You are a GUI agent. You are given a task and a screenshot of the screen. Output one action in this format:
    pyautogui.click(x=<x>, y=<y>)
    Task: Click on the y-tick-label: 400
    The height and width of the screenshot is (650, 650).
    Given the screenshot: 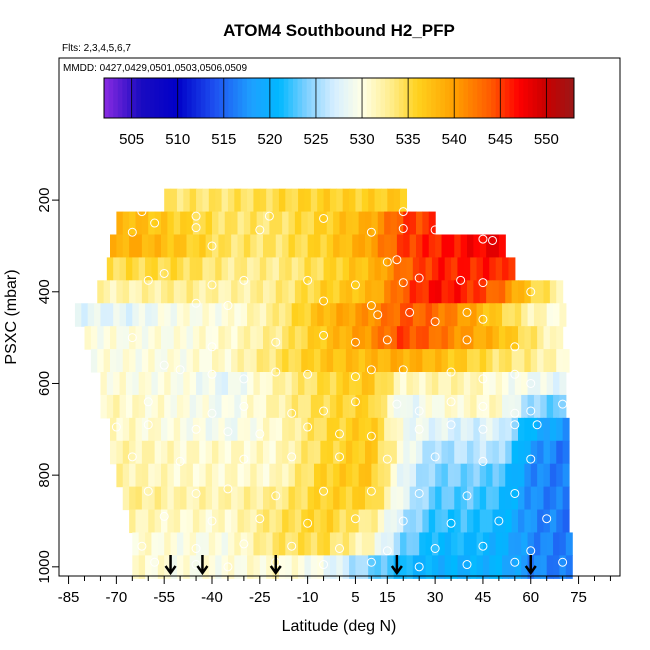 What is the action you would take?
    pyautogui.click(x=44, y=291)
    